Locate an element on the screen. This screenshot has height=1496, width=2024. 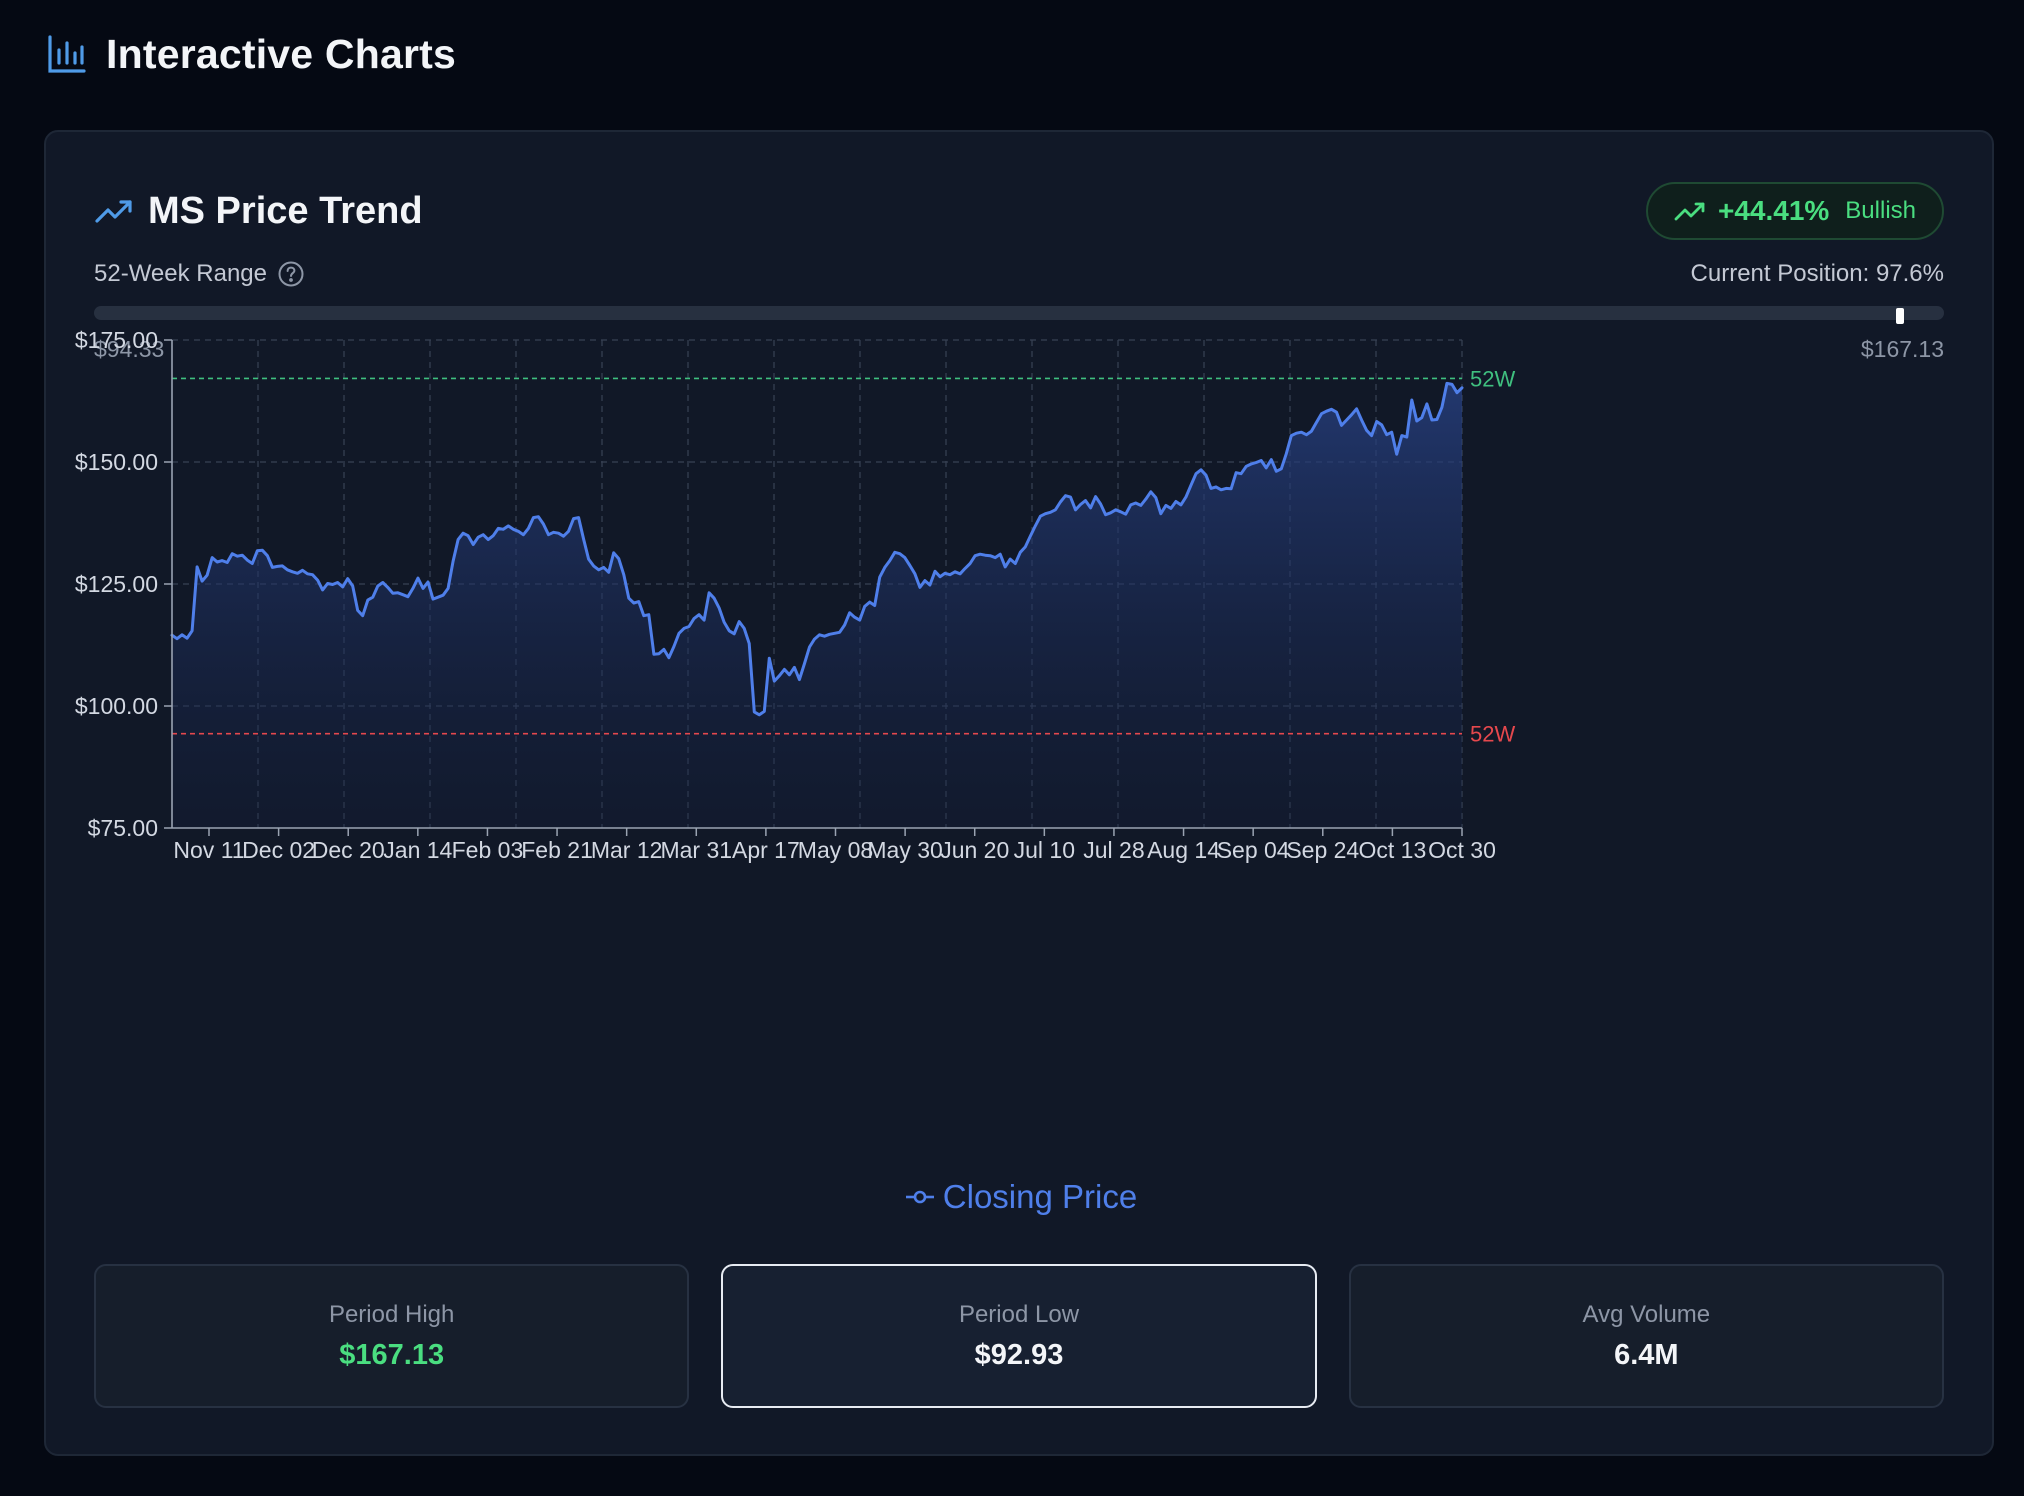
x-tick-label: Mar 31 is located at coordinates (696, 850).